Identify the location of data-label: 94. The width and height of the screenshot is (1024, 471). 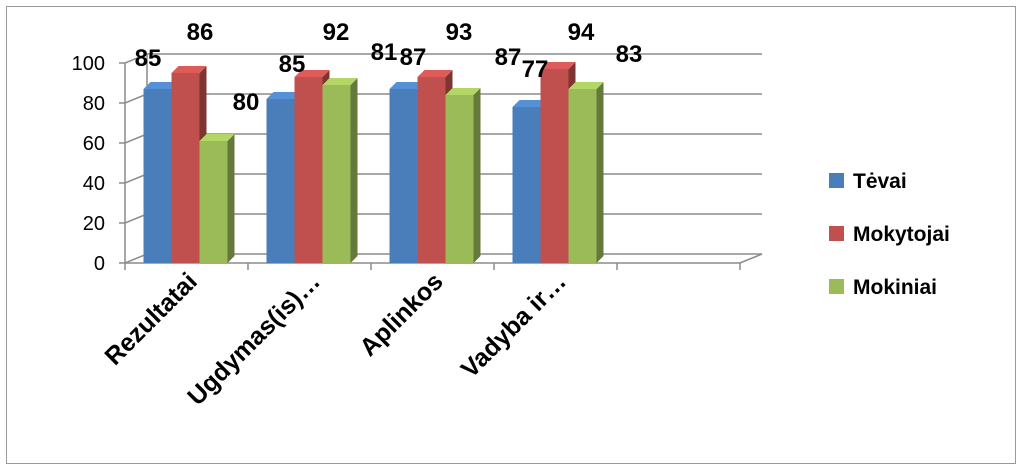
(581, 32).